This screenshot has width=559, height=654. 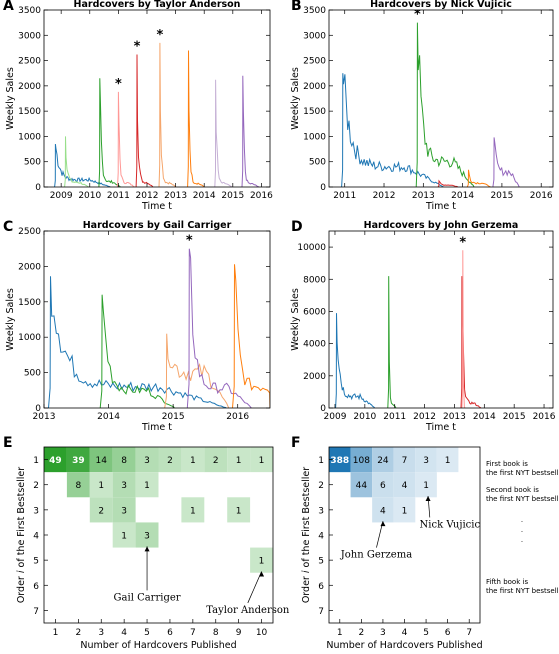 I want to click on x-axis-label: Time t, so click(x=156, y=427).